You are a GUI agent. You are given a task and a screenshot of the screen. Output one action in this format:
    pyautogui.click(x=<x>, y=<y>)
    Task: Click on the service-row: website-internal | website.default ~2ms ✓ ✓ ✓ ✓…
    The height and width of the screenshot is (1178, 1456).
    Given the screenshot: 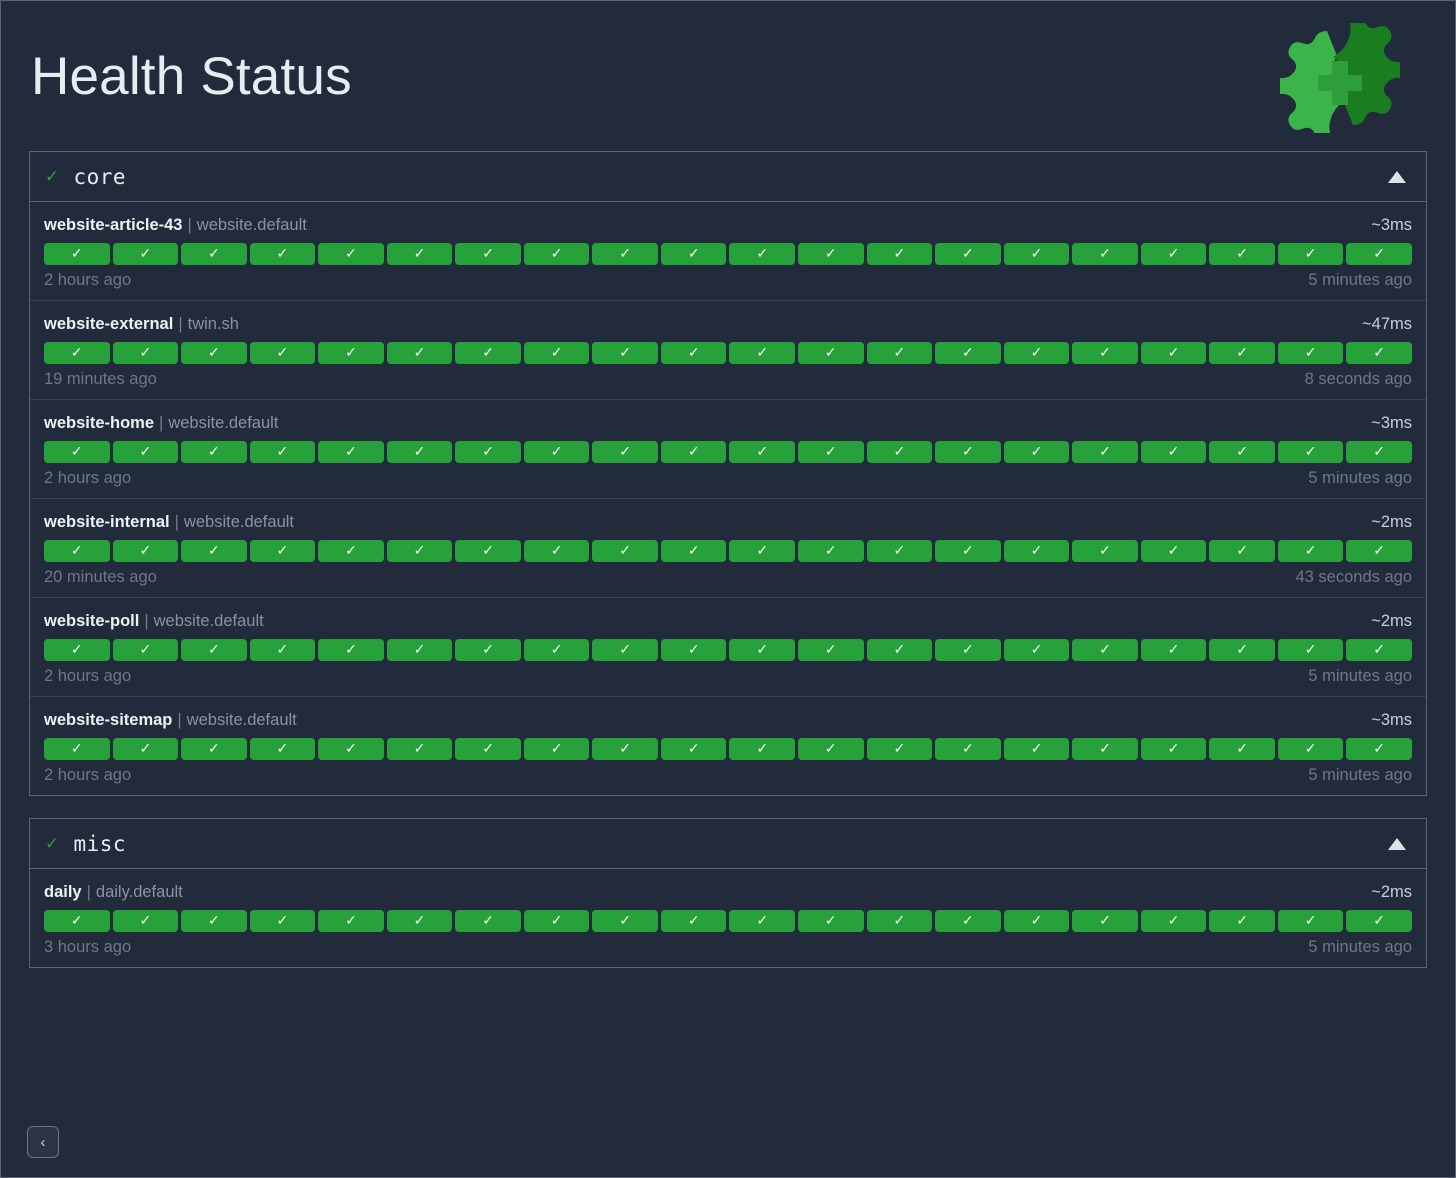 What is the action you would take?
    pyautogui.click(x=728, y=548)
    